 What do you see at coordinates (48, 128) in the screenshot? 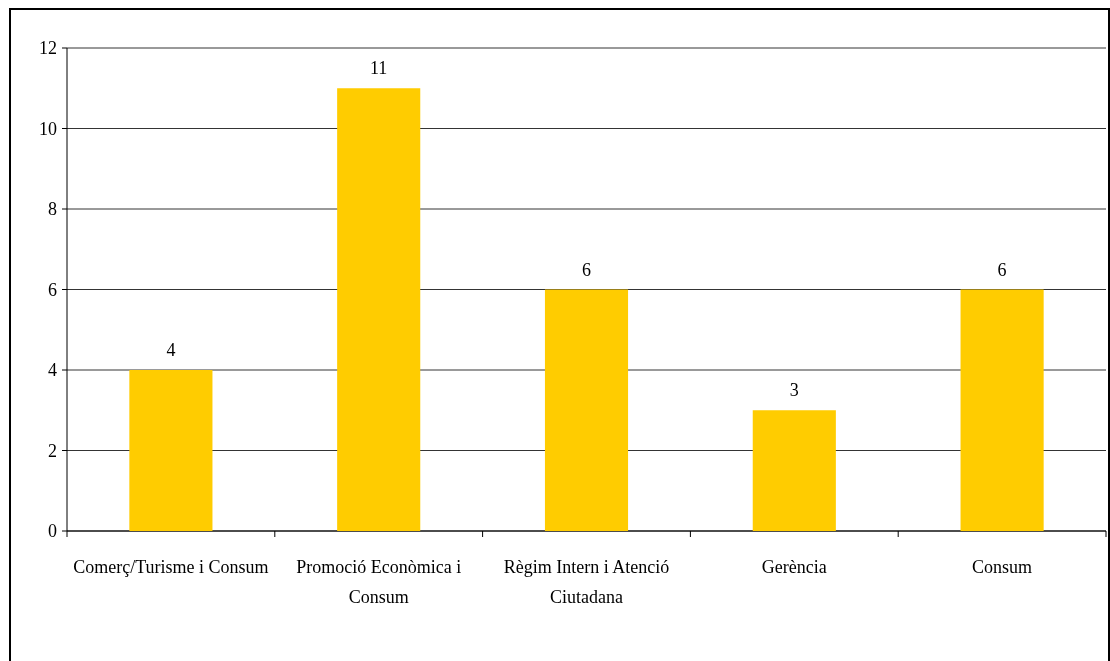
I see `y-tick-label: 10` at bounding box center [48, 128].